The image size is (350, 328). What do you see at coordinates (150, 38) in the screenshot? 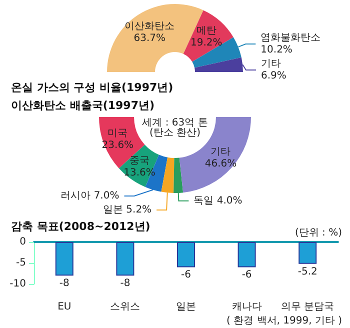
I see `data-label: 63.7%` at bounding box center [150, 38].